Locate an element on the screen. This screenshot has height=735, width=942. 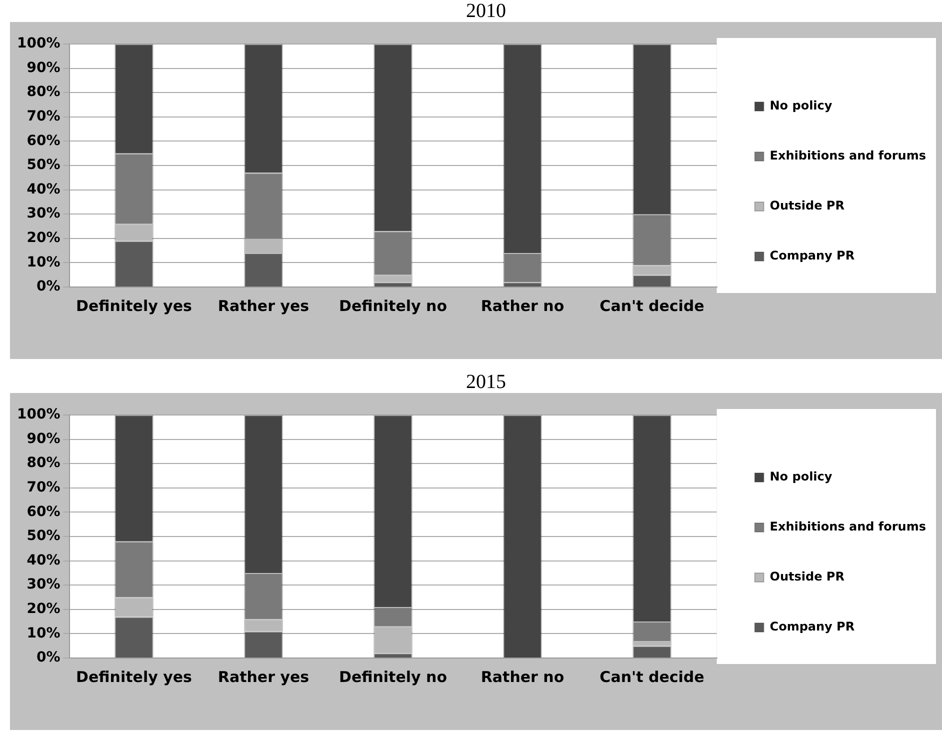
chart-title: 2010 is located at coordinates (486, 11).